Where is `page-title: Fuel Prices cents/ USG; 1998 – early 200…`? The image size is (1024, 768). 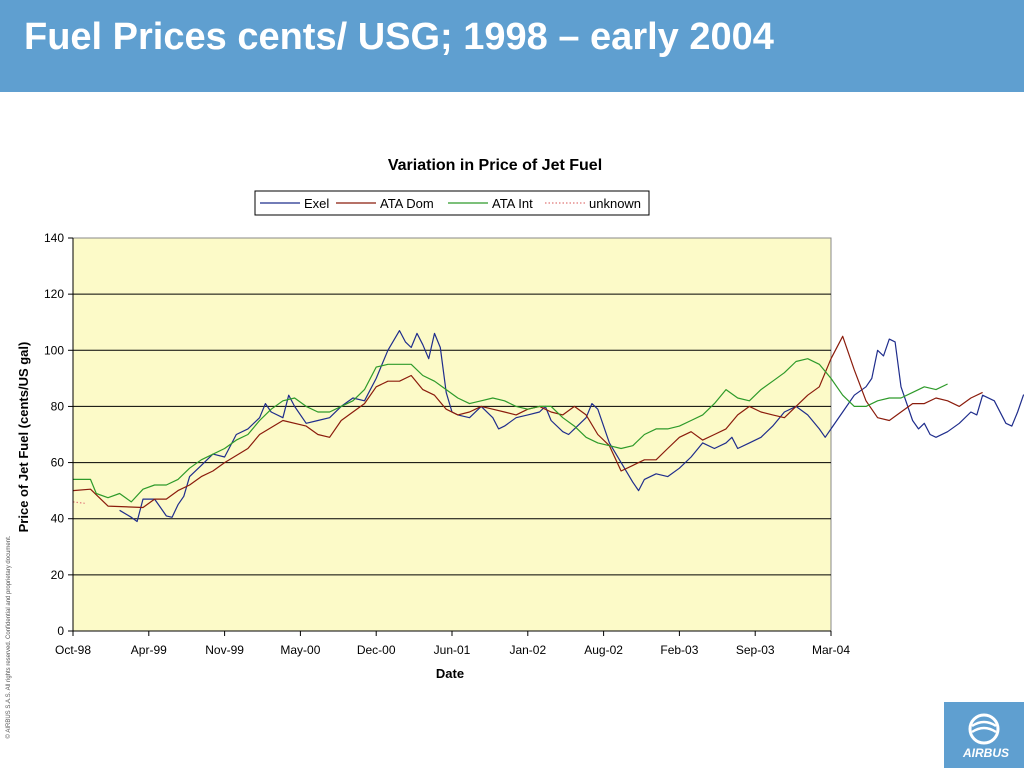 page-title: Fuel Prices cents/ USG; 1998 – early 200… is located at coordinates (399, 37).